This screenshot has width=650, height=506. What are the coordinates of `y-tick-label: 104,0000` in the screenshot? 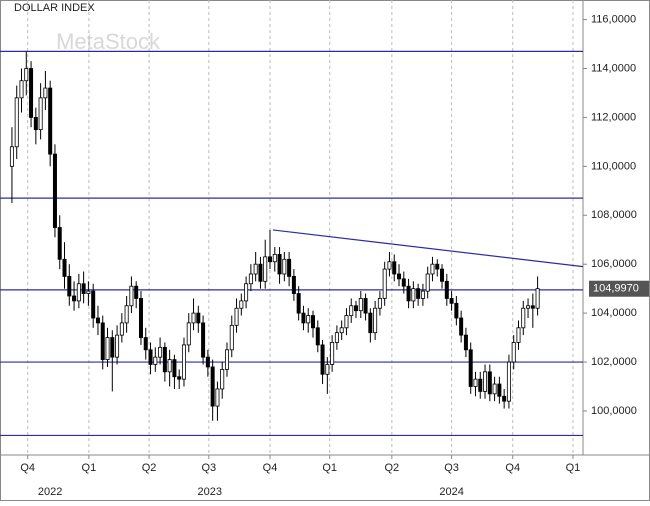 It's located at (614, 313).